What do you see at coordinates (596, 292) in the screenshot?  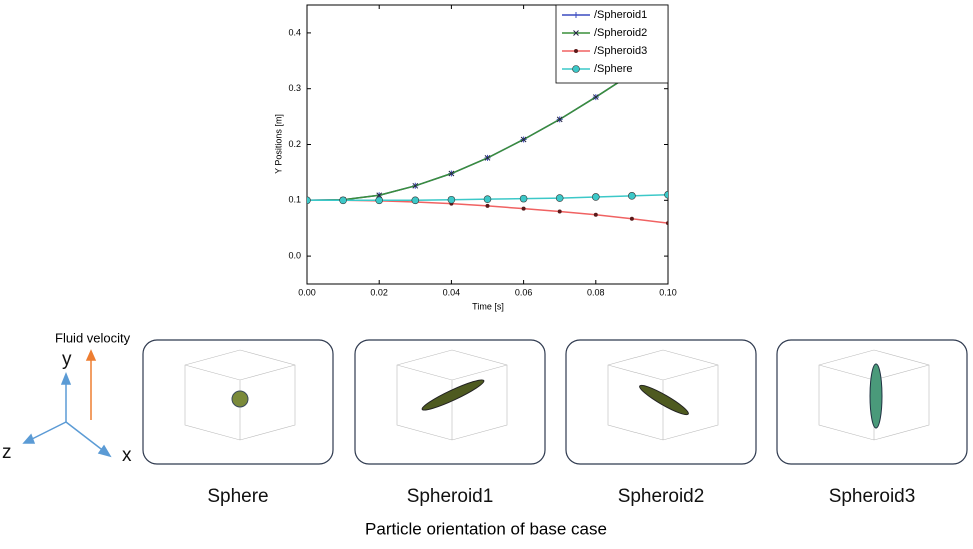 I see `x-tick-label: 0.08` at bounding box center [596, 292].